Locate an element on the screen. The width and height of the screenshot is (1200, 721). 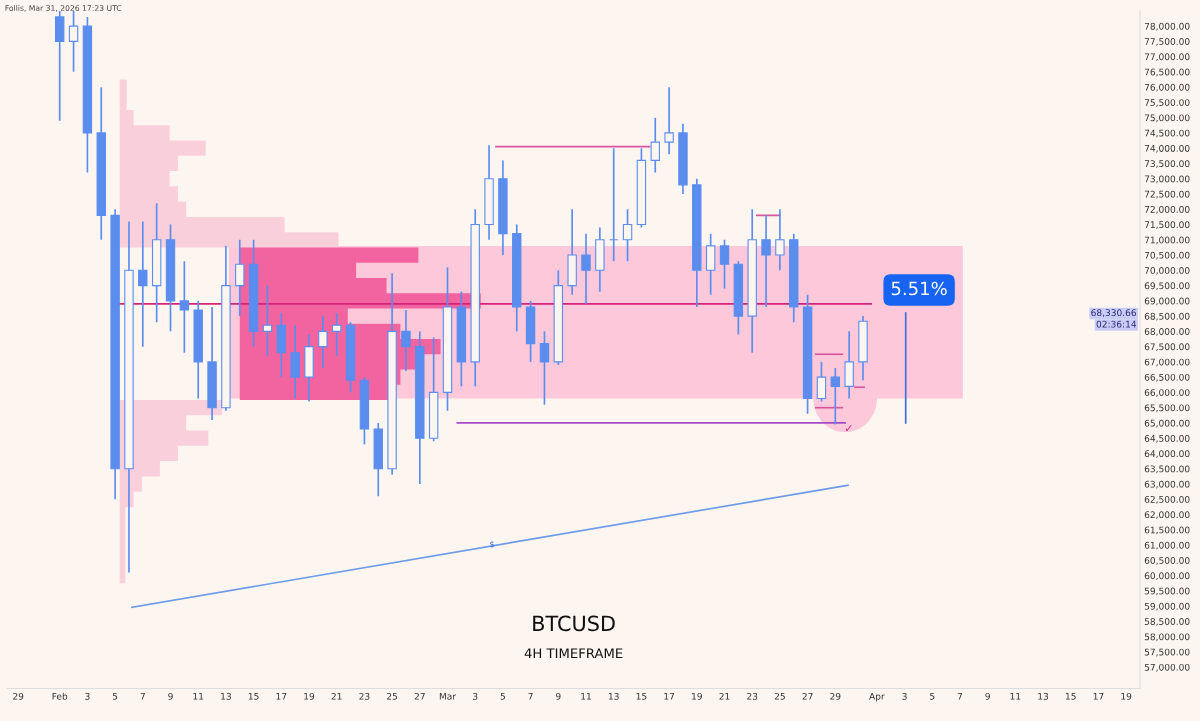
x-tick-label: 9 is located at coordinates (987, 696).